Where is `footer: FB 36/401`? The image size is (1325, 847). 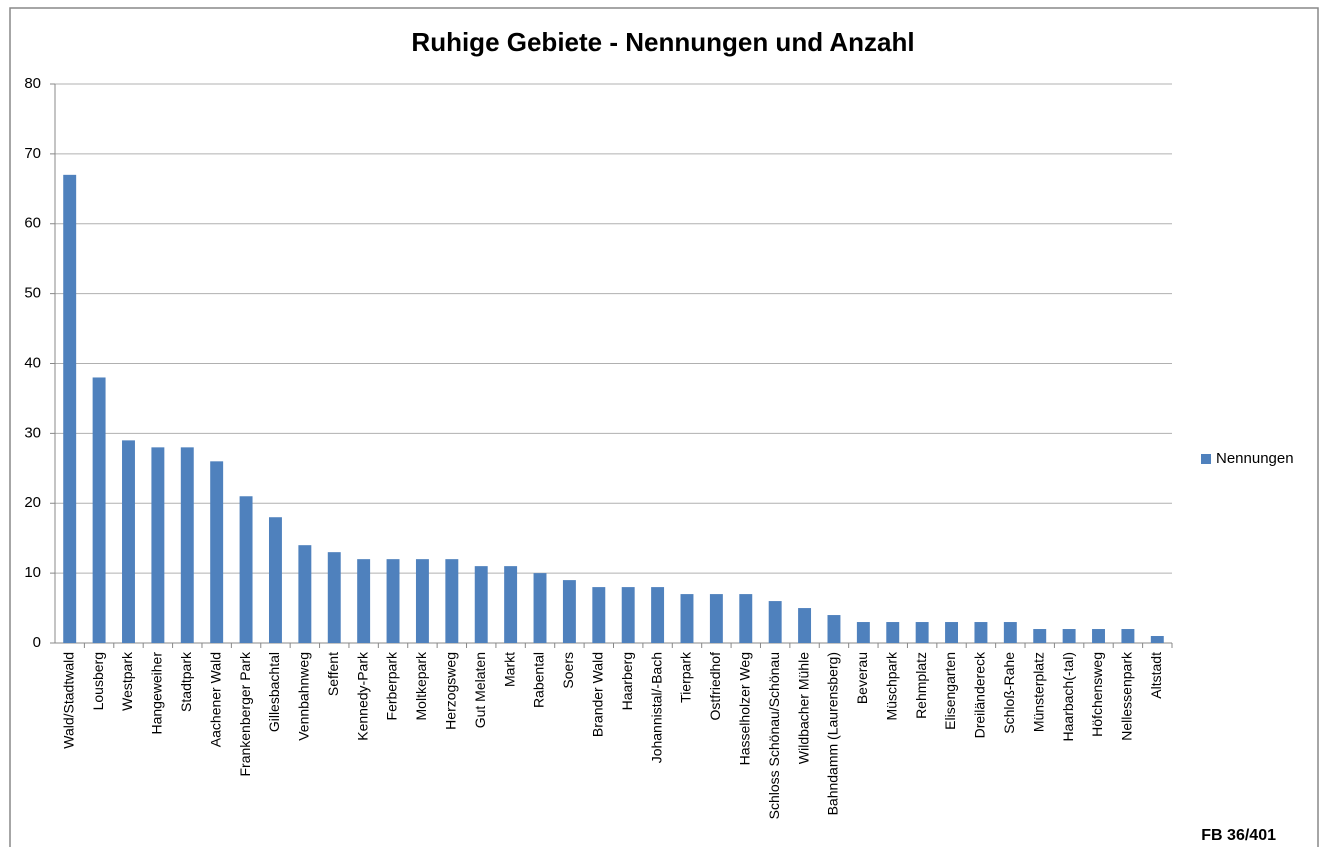 footer: FB 36/401 is located at coordinates (1238, 835).